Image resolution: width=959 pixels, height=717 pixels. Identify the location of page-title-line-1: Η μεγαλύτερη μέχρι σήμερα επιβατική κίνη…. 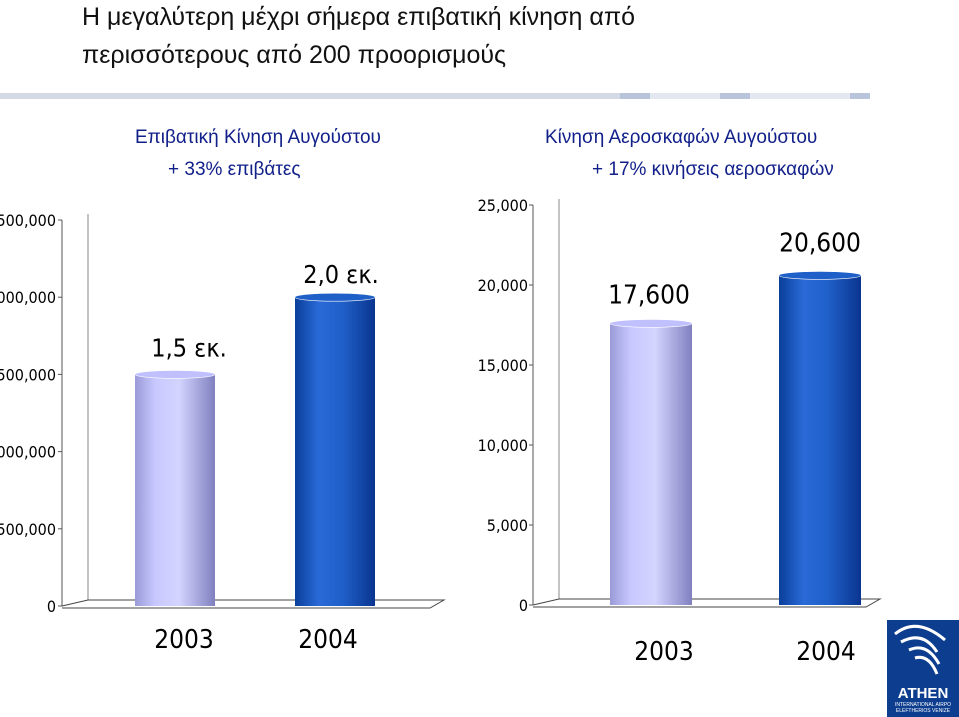
(358, 17).